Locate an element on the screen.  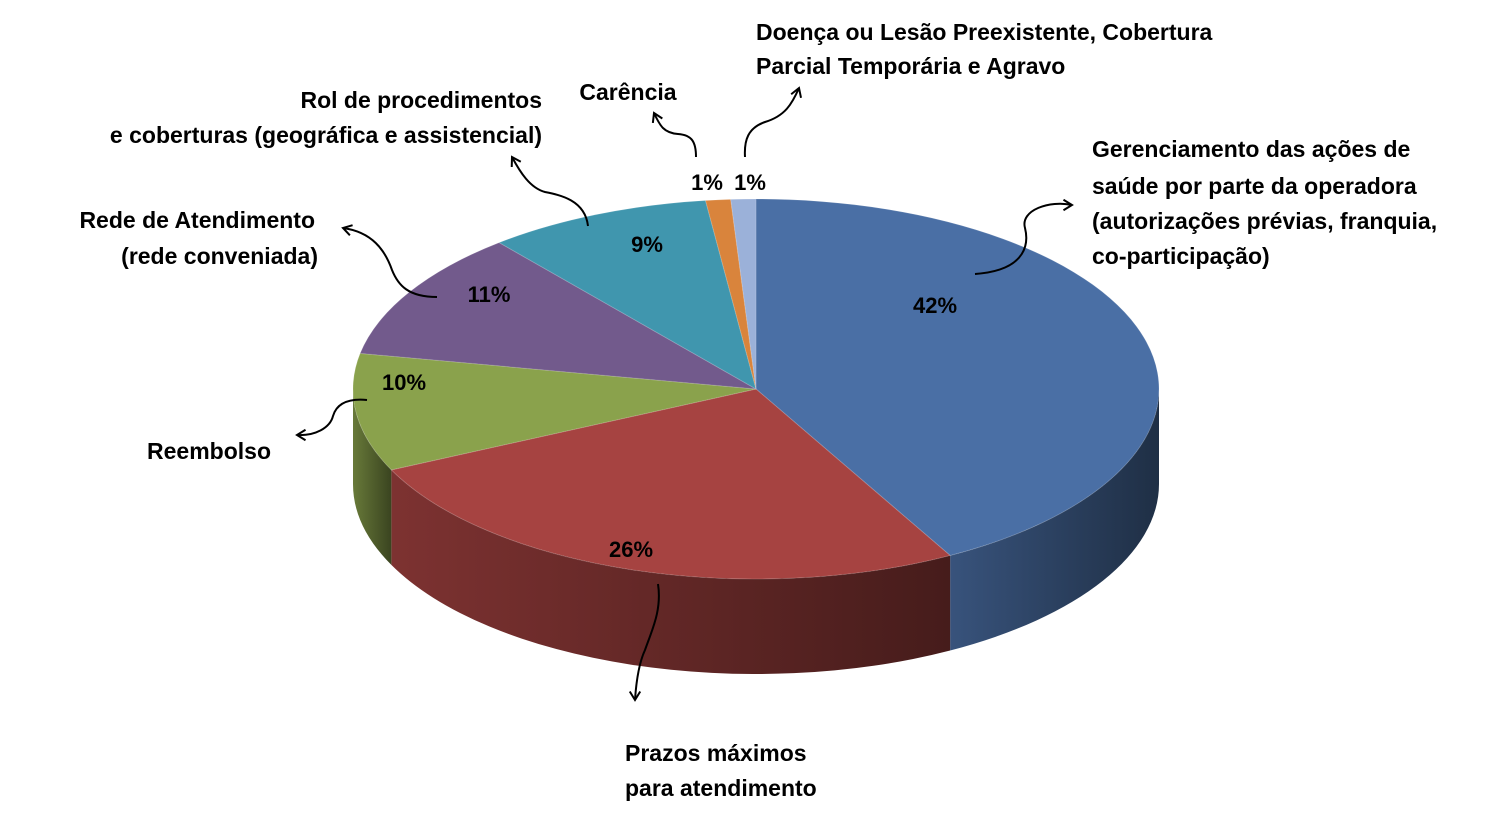
value-label-1: 26% is located at coordinates (631, 549).